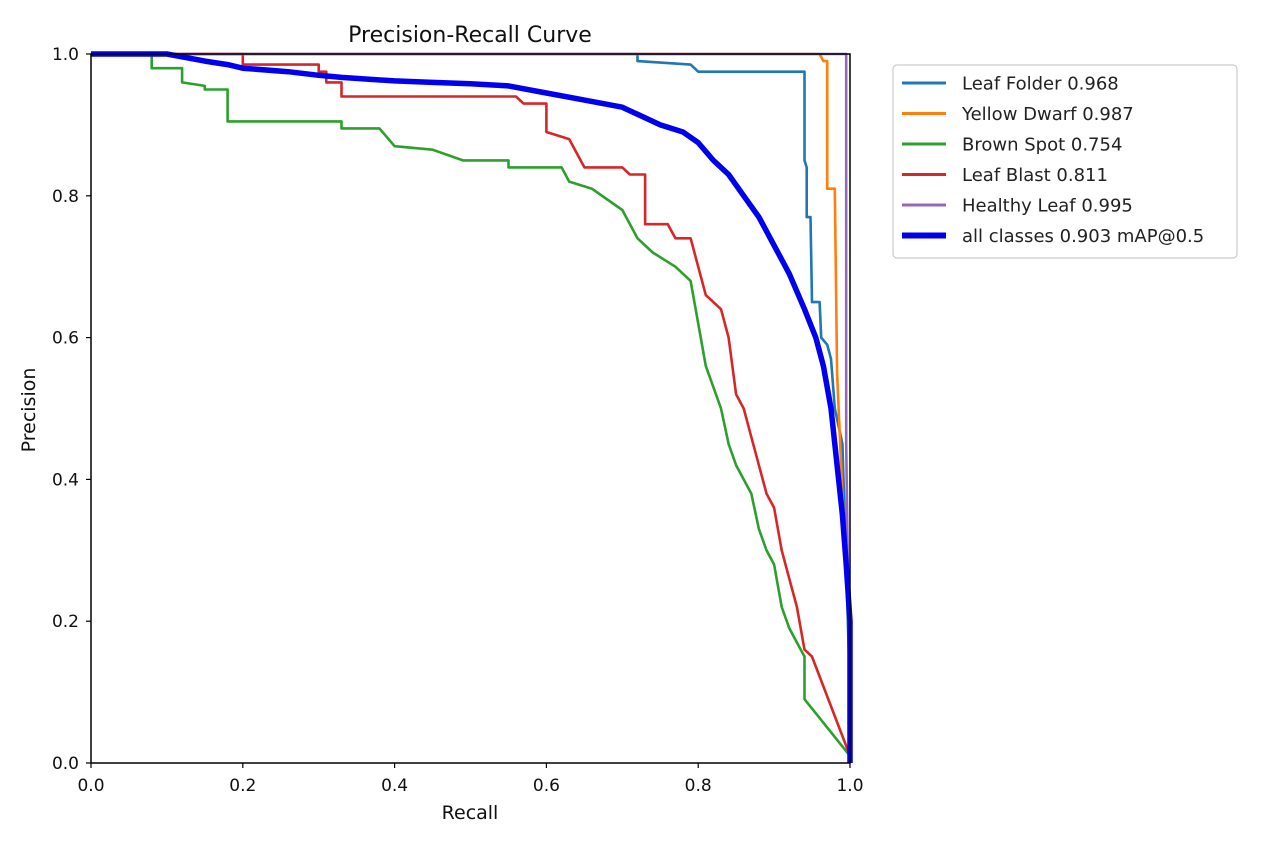 This screenshot has height=848, width=1264. What do you see at coordinates (29, 410) in the screenshot?
I see `y-axis-title: Precision` at bounding box center [29, 410].